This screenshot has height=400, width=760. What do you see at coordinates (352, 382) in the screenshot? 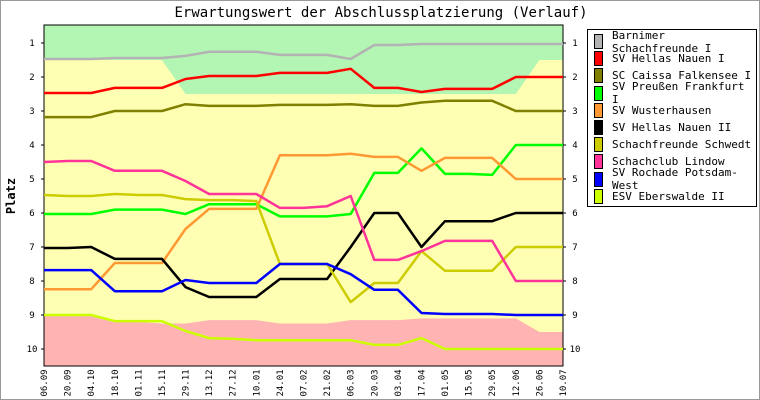
I see `x-tick-label: 06.03` at bounding box center [352, 382].